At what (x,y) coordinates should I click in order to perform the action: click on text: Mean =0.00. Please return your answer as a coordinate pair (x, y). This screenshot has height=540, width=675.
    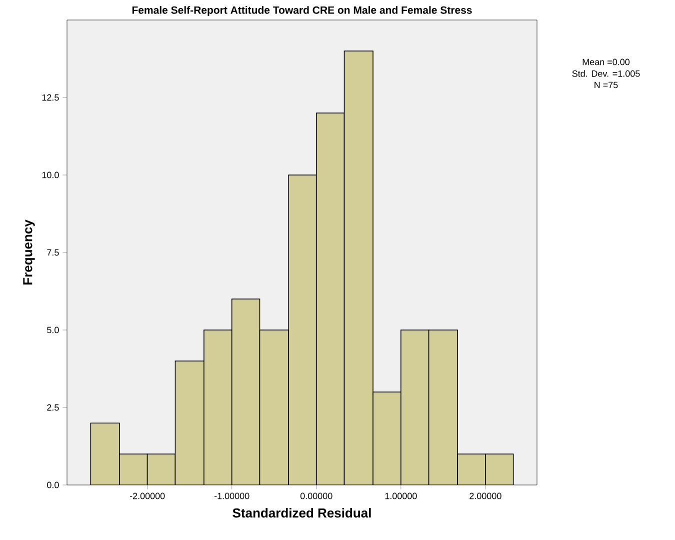
    Looking at the image, I should click on (606, 62).